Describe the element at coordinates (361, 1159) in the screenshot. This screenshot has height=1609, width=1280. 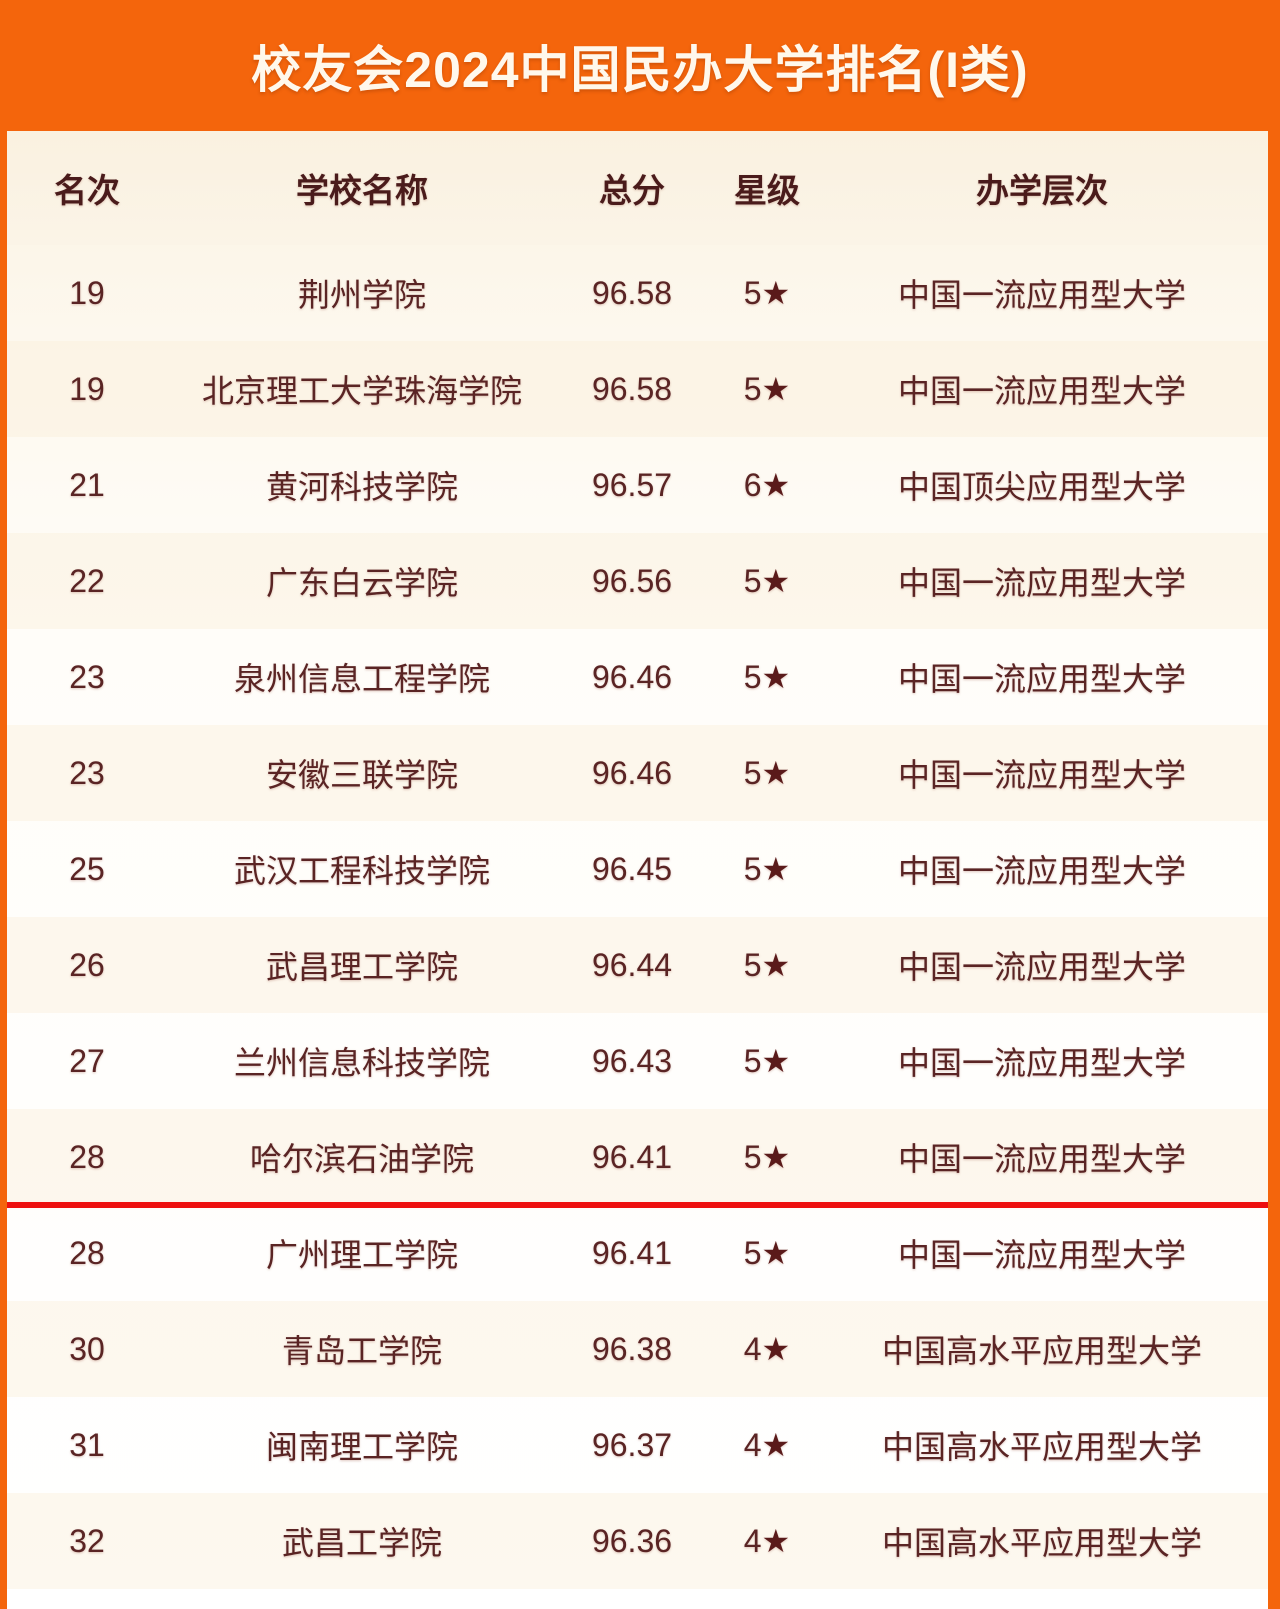
I see `cell-name: 哈尔滨石油学院` at that location.